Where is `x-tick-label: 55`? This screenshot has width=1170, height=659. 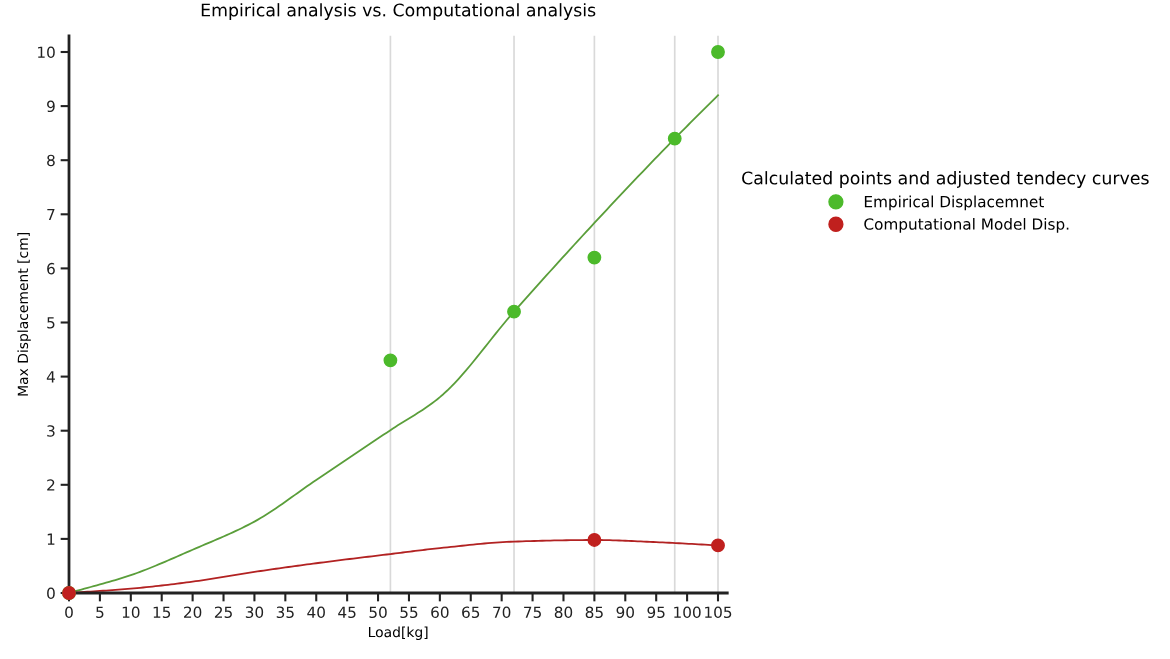 x-tick-label: 55 is located at coordinates (409, 612).